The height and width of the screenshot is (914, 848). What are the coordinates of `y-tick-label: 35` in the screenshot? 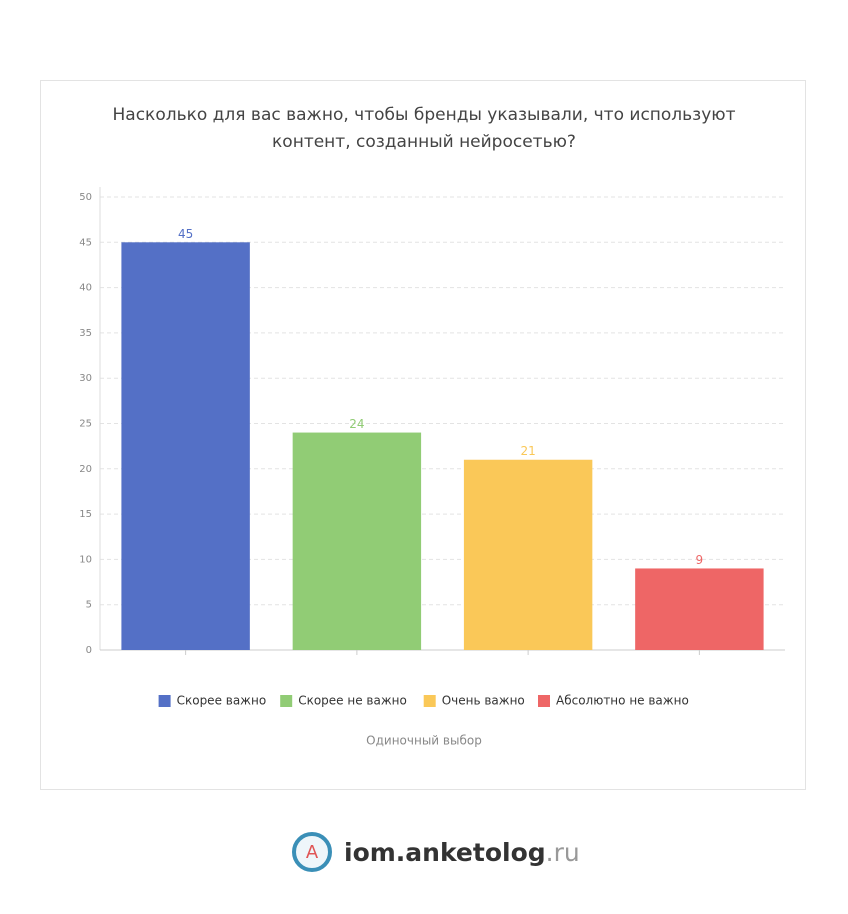 It's located at (85, 333).